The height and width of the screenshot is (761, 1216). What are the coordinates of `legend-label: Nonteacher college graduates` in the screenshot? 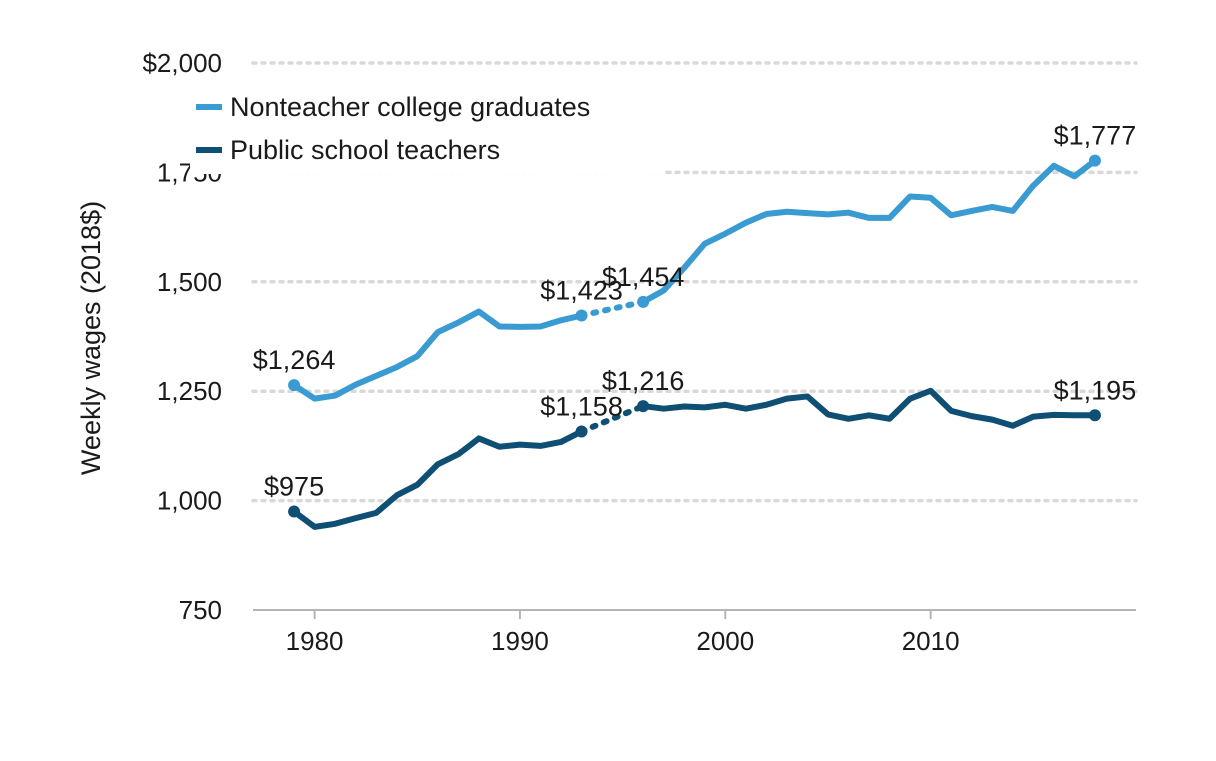 It's located at (410, 107).